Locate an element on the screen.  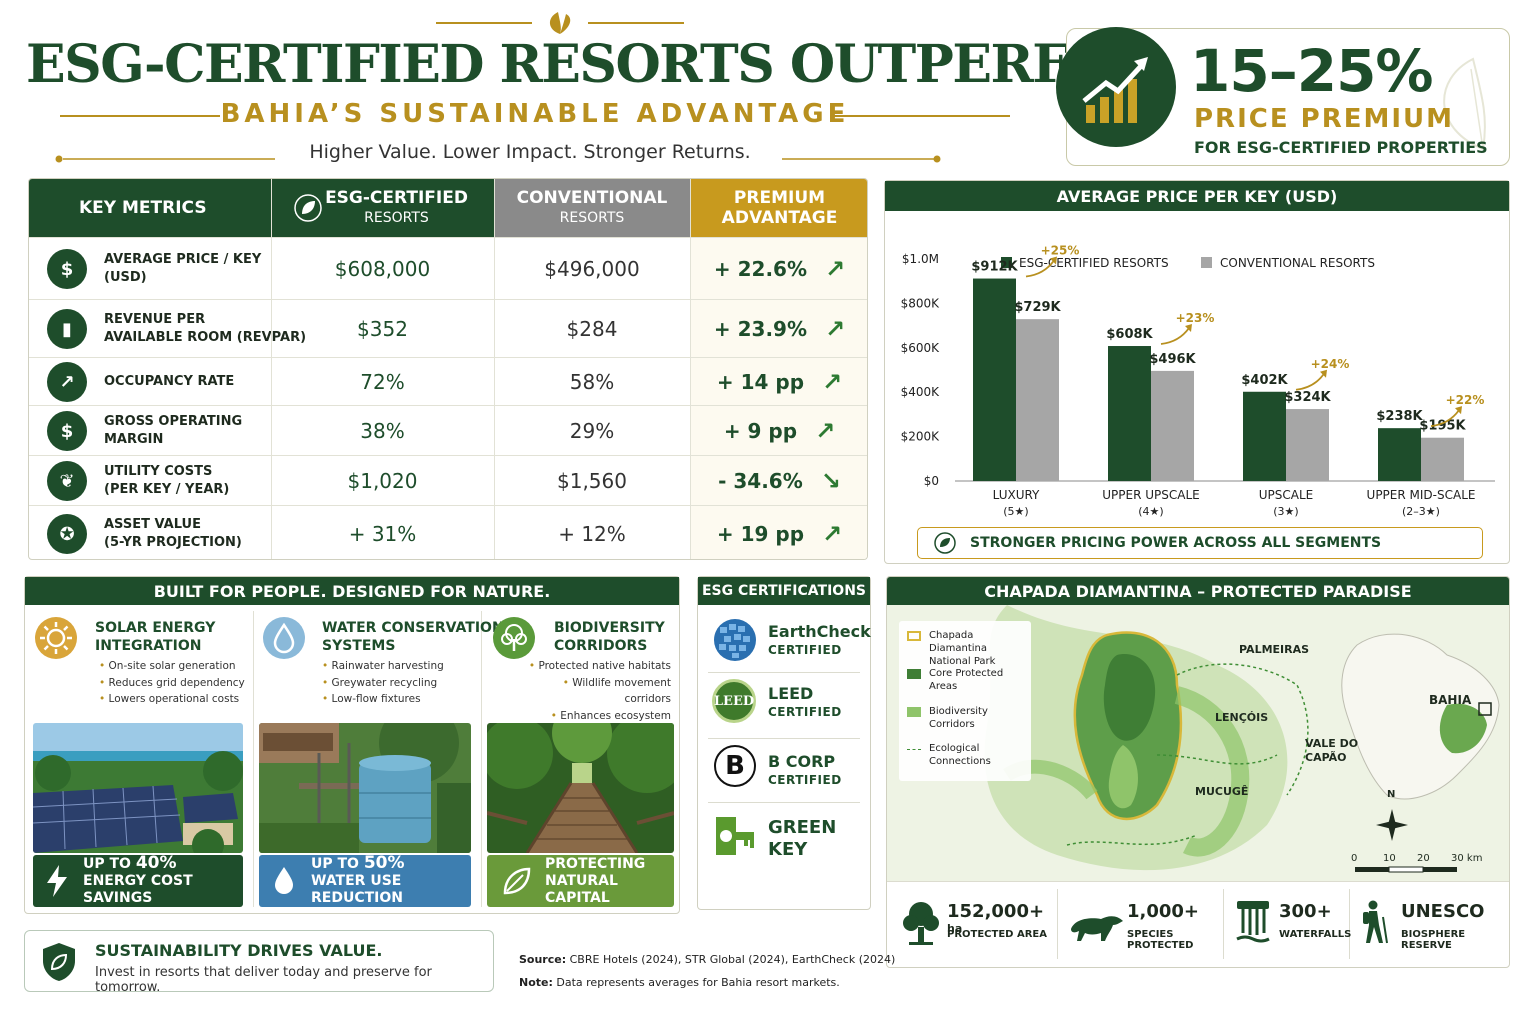
header-rule-left is located at coordinates (484, 23).